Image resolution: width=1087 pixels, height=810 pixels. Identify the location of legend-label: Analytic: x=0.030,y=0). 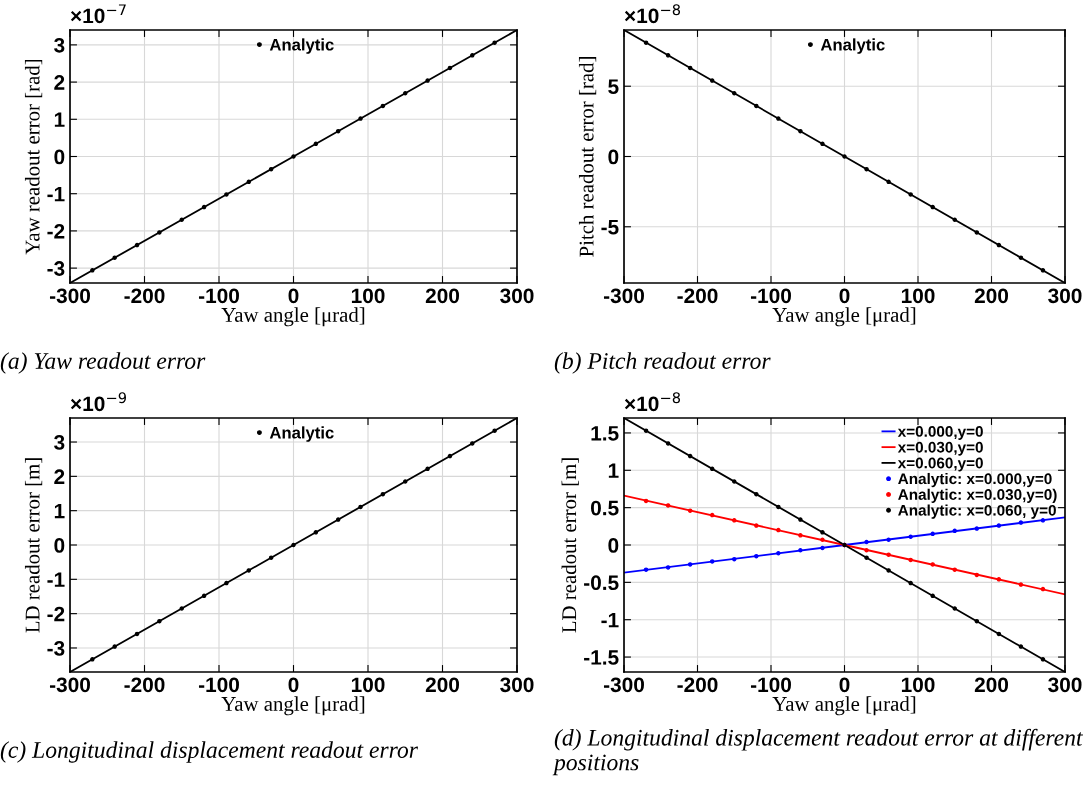
(977, 495).